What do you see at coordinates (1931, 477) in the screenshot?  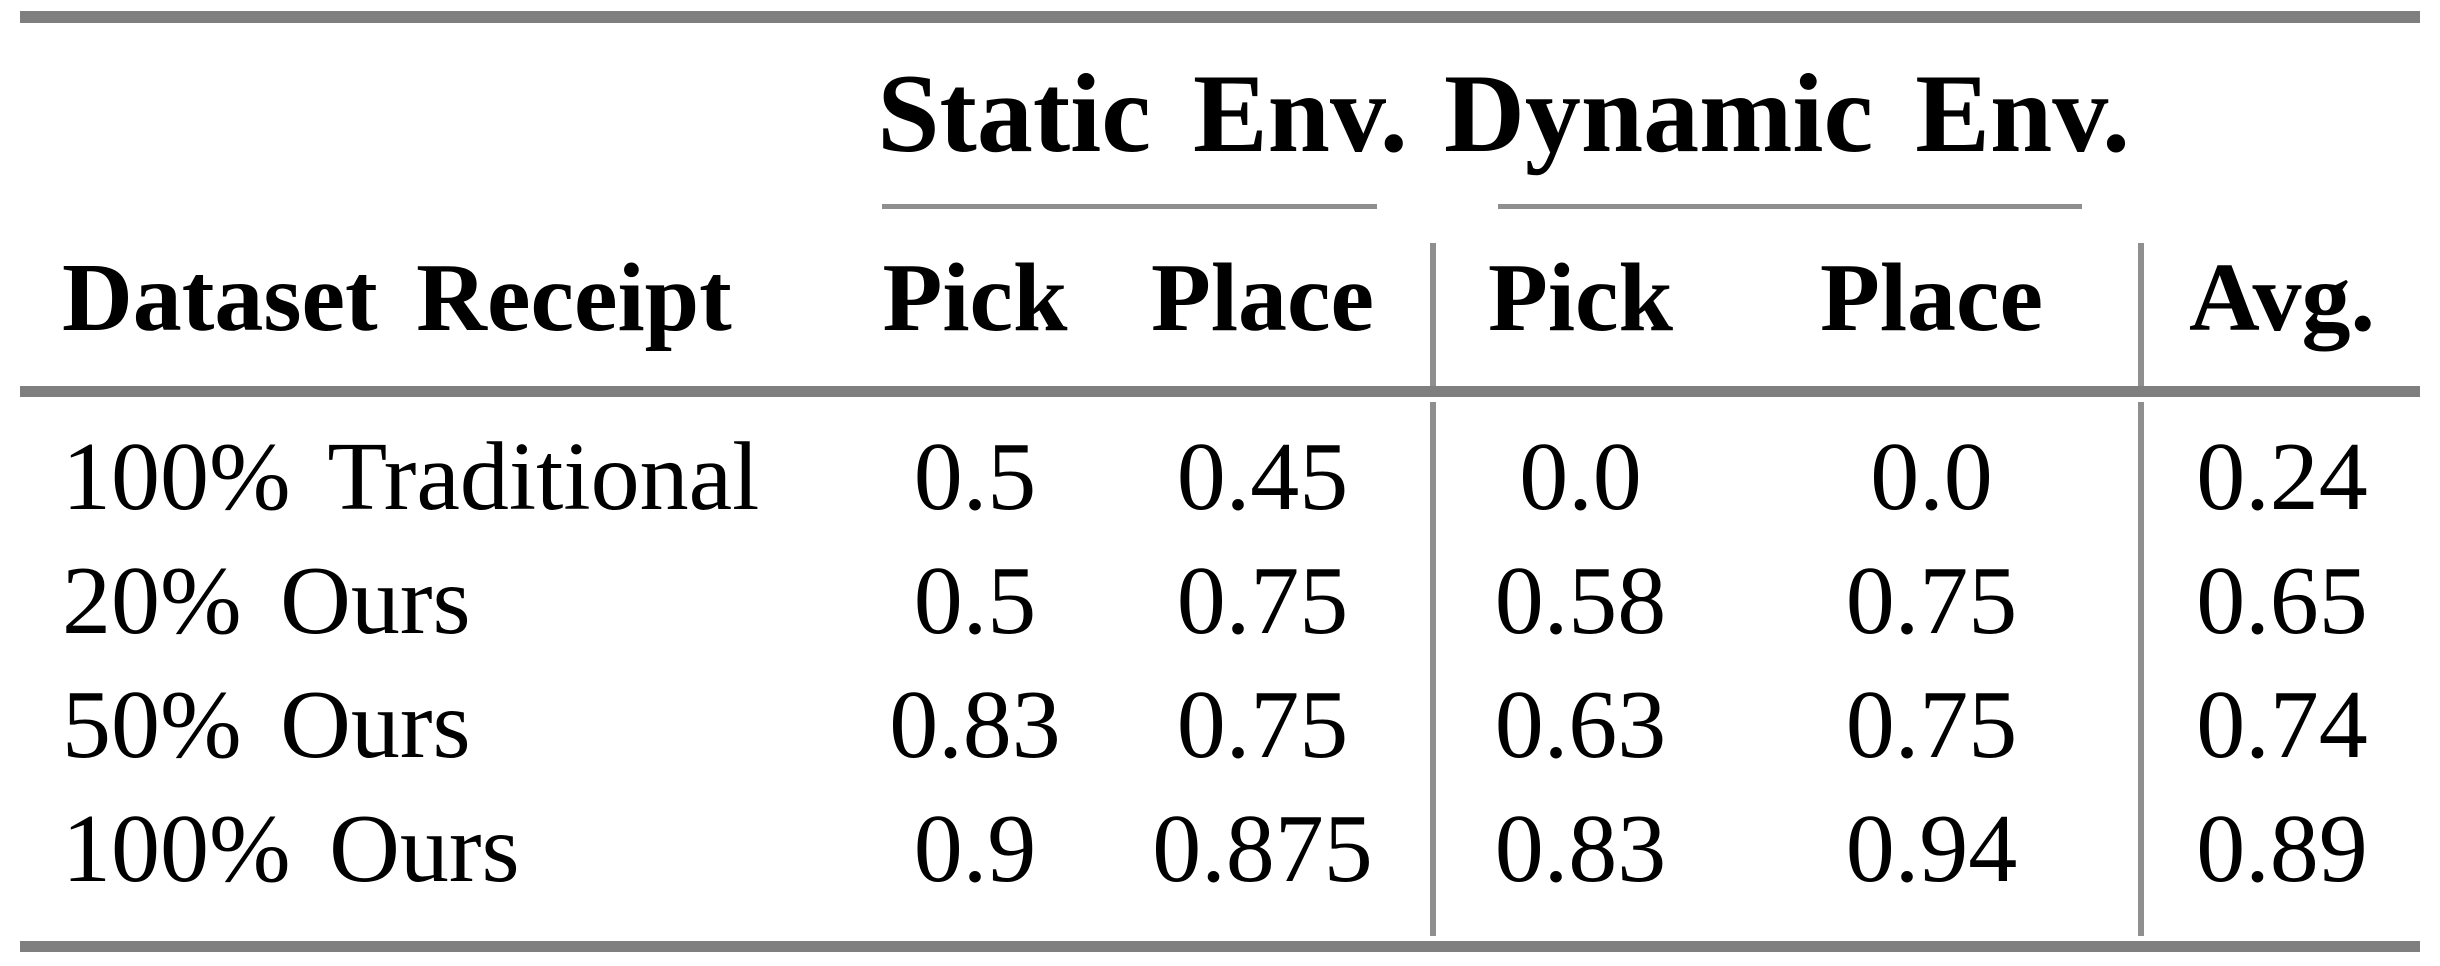 I see `value-dynamic-place: 0.0` at bounding box center [1931, 477].